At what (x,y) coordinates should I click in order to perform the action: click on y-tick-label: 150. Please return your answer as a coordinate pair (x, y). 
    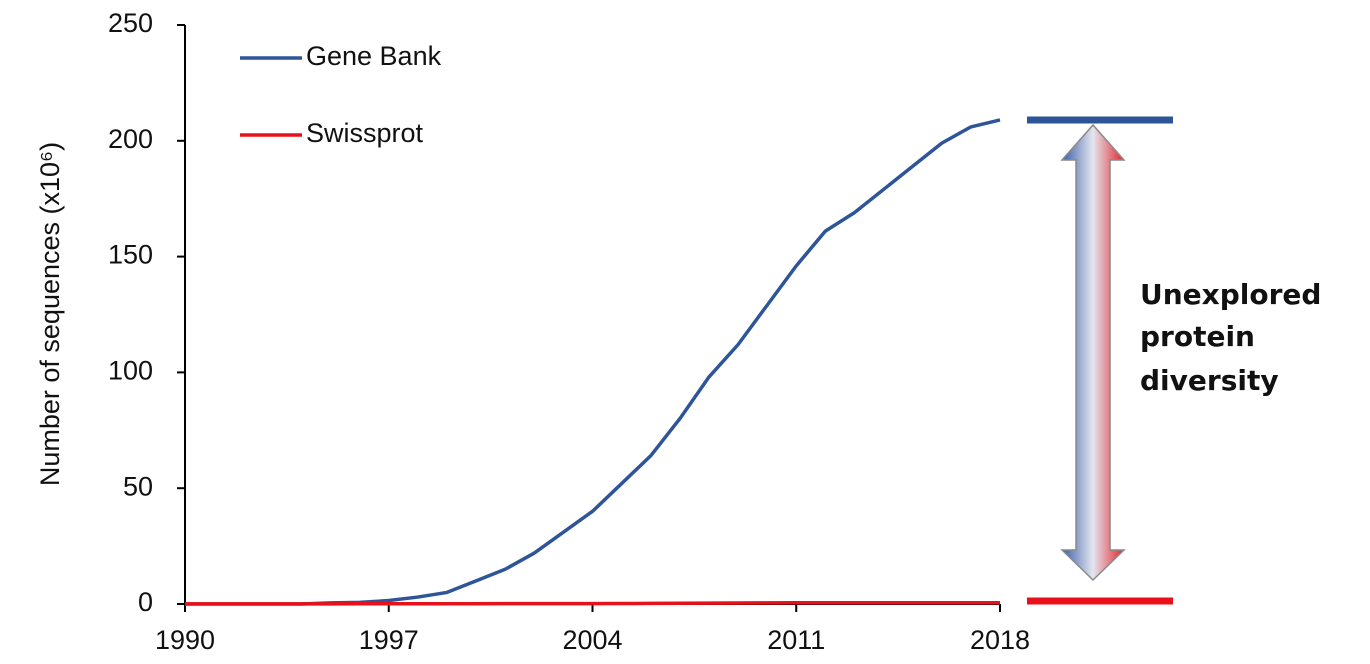
    Looking at the image, I should click on (130, 255).